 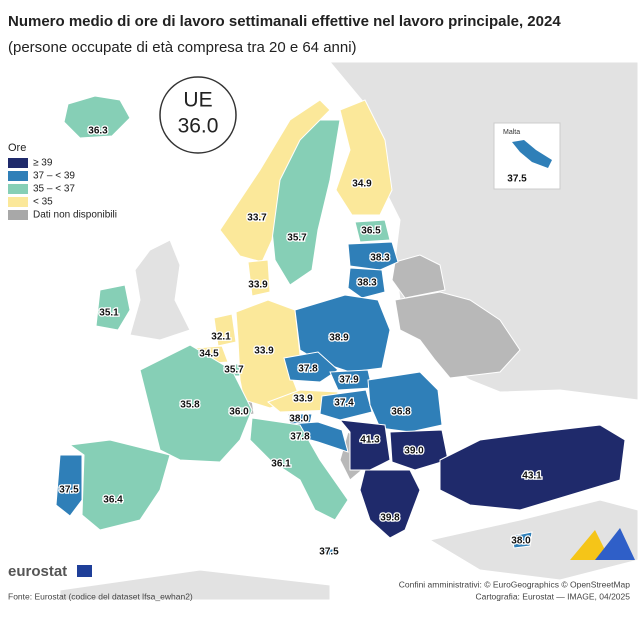 What do you see at coordinates (43, 202) in the screenshot?
I see `legend-label: < 35` at bounding box center [43, 202].